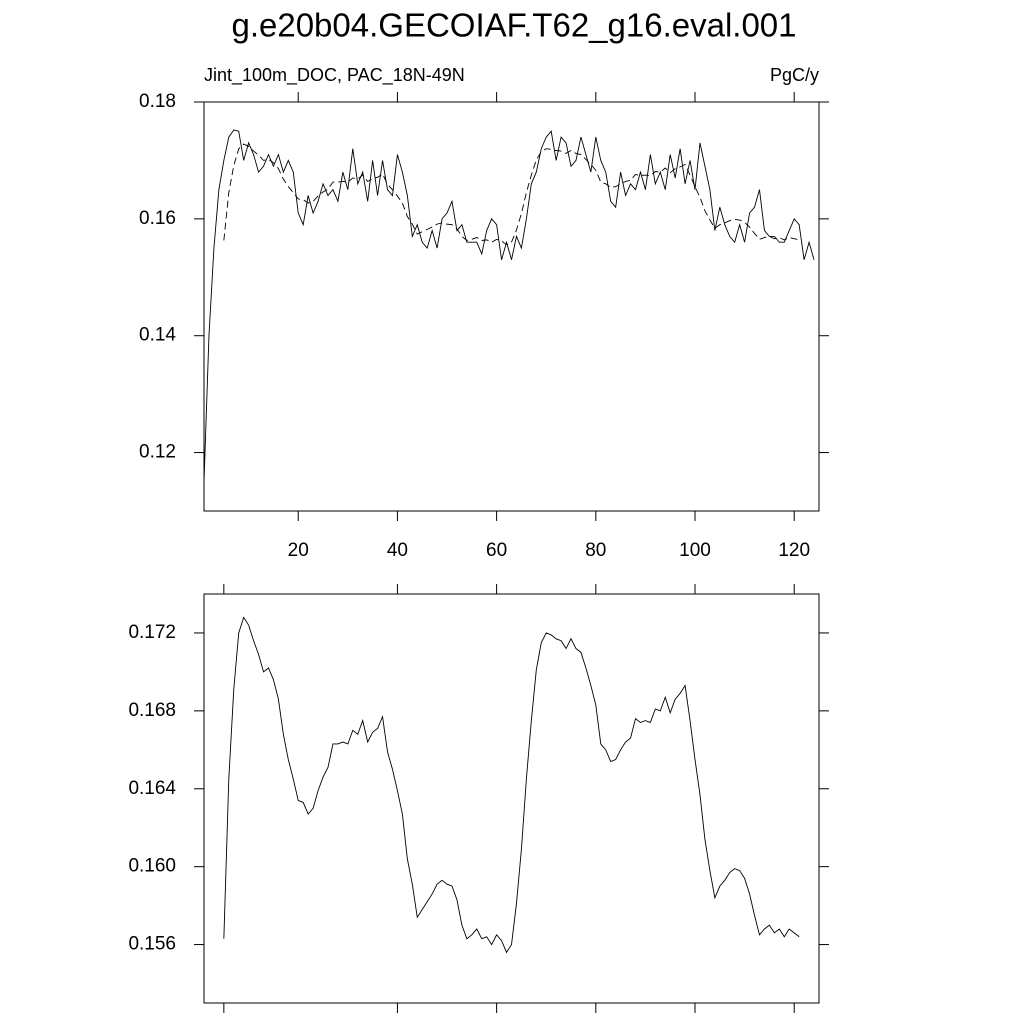 The image size is (1024, 1024). Describe the element at coordinates (152, 632) in the screenshot. I see `y-tick-label: 0.172` at that location.